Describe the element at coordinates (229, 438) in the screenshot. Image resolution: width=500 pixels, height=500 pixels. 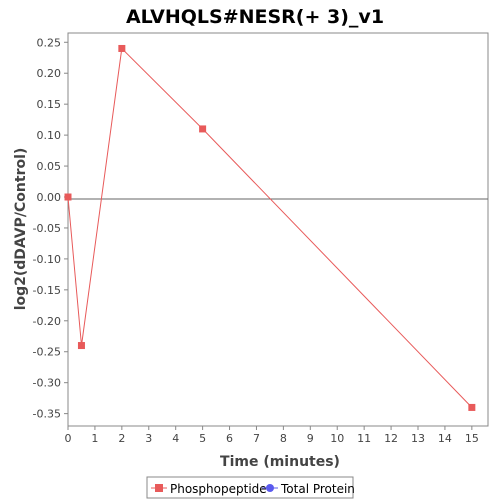
I see `x-tick-label: 6` at that location.